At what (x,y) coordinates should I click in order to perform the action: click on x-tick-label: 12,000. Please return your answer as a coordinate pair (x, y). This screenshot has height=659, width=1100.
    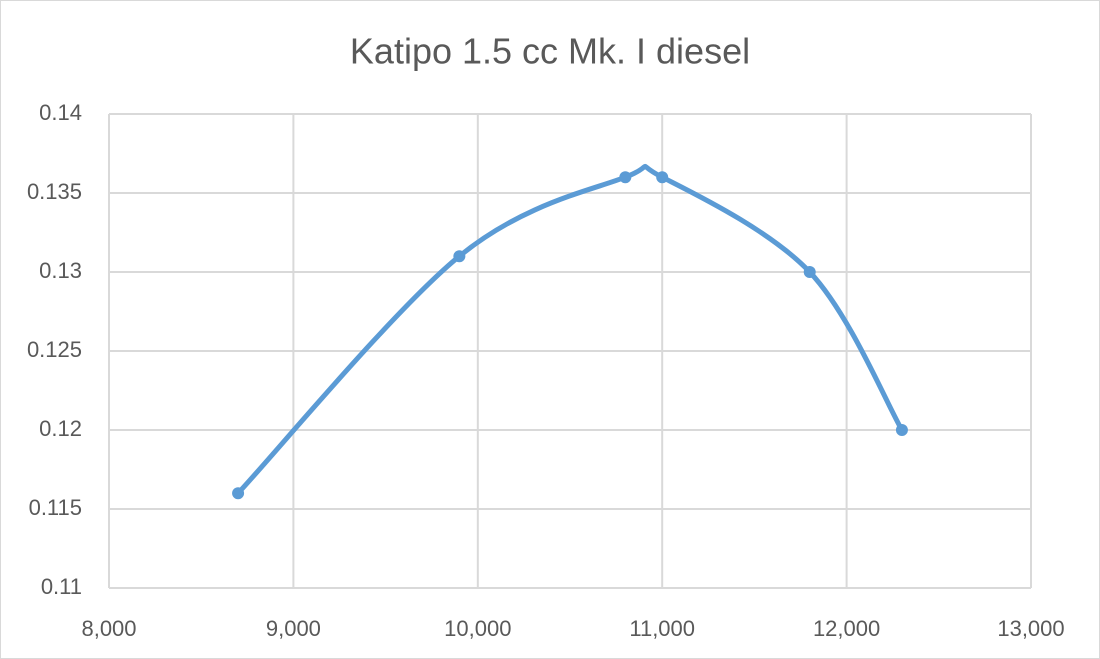
    Looking at the image, I should click on (846, 628).